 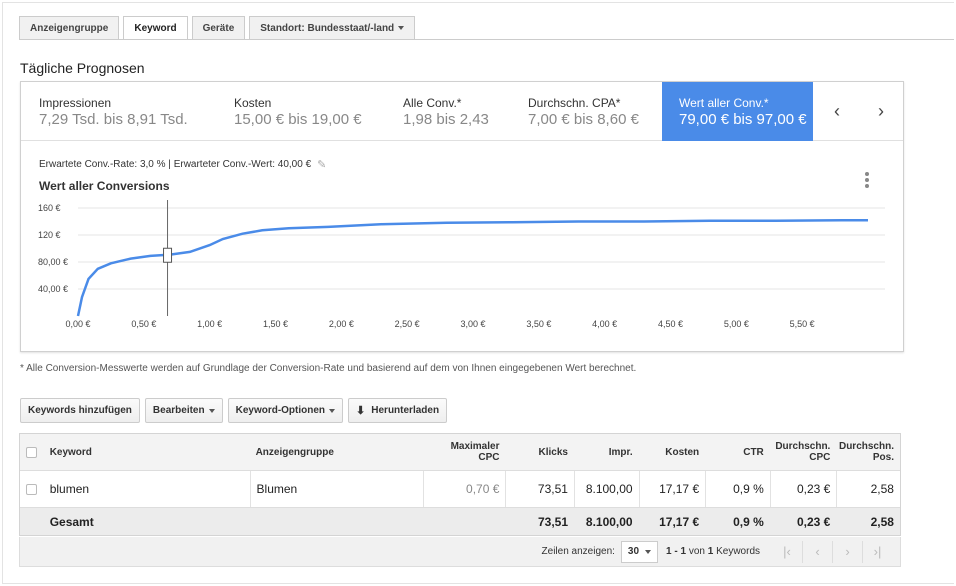 What do you see at coordinates (53, 262) in the screenshot?
I see `y-tick-label: 80,00 €` at bounding box center [53, 262].